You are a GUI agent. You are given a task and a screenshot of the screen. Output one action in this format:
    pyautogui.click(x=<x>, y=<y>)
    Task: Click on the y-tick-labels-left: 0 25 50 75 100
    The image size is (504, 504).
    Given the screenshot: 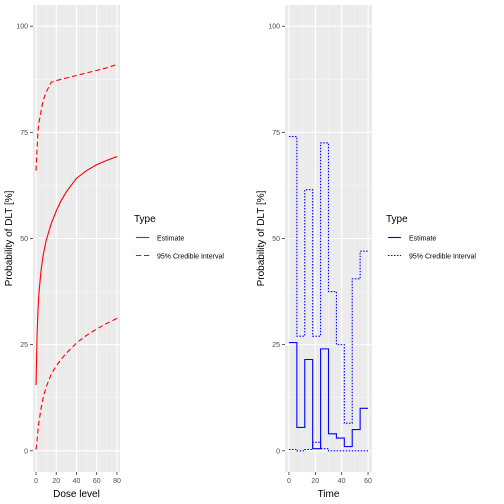 What is the action you would take?
    pyautogui.click(x=24, y=239)
    